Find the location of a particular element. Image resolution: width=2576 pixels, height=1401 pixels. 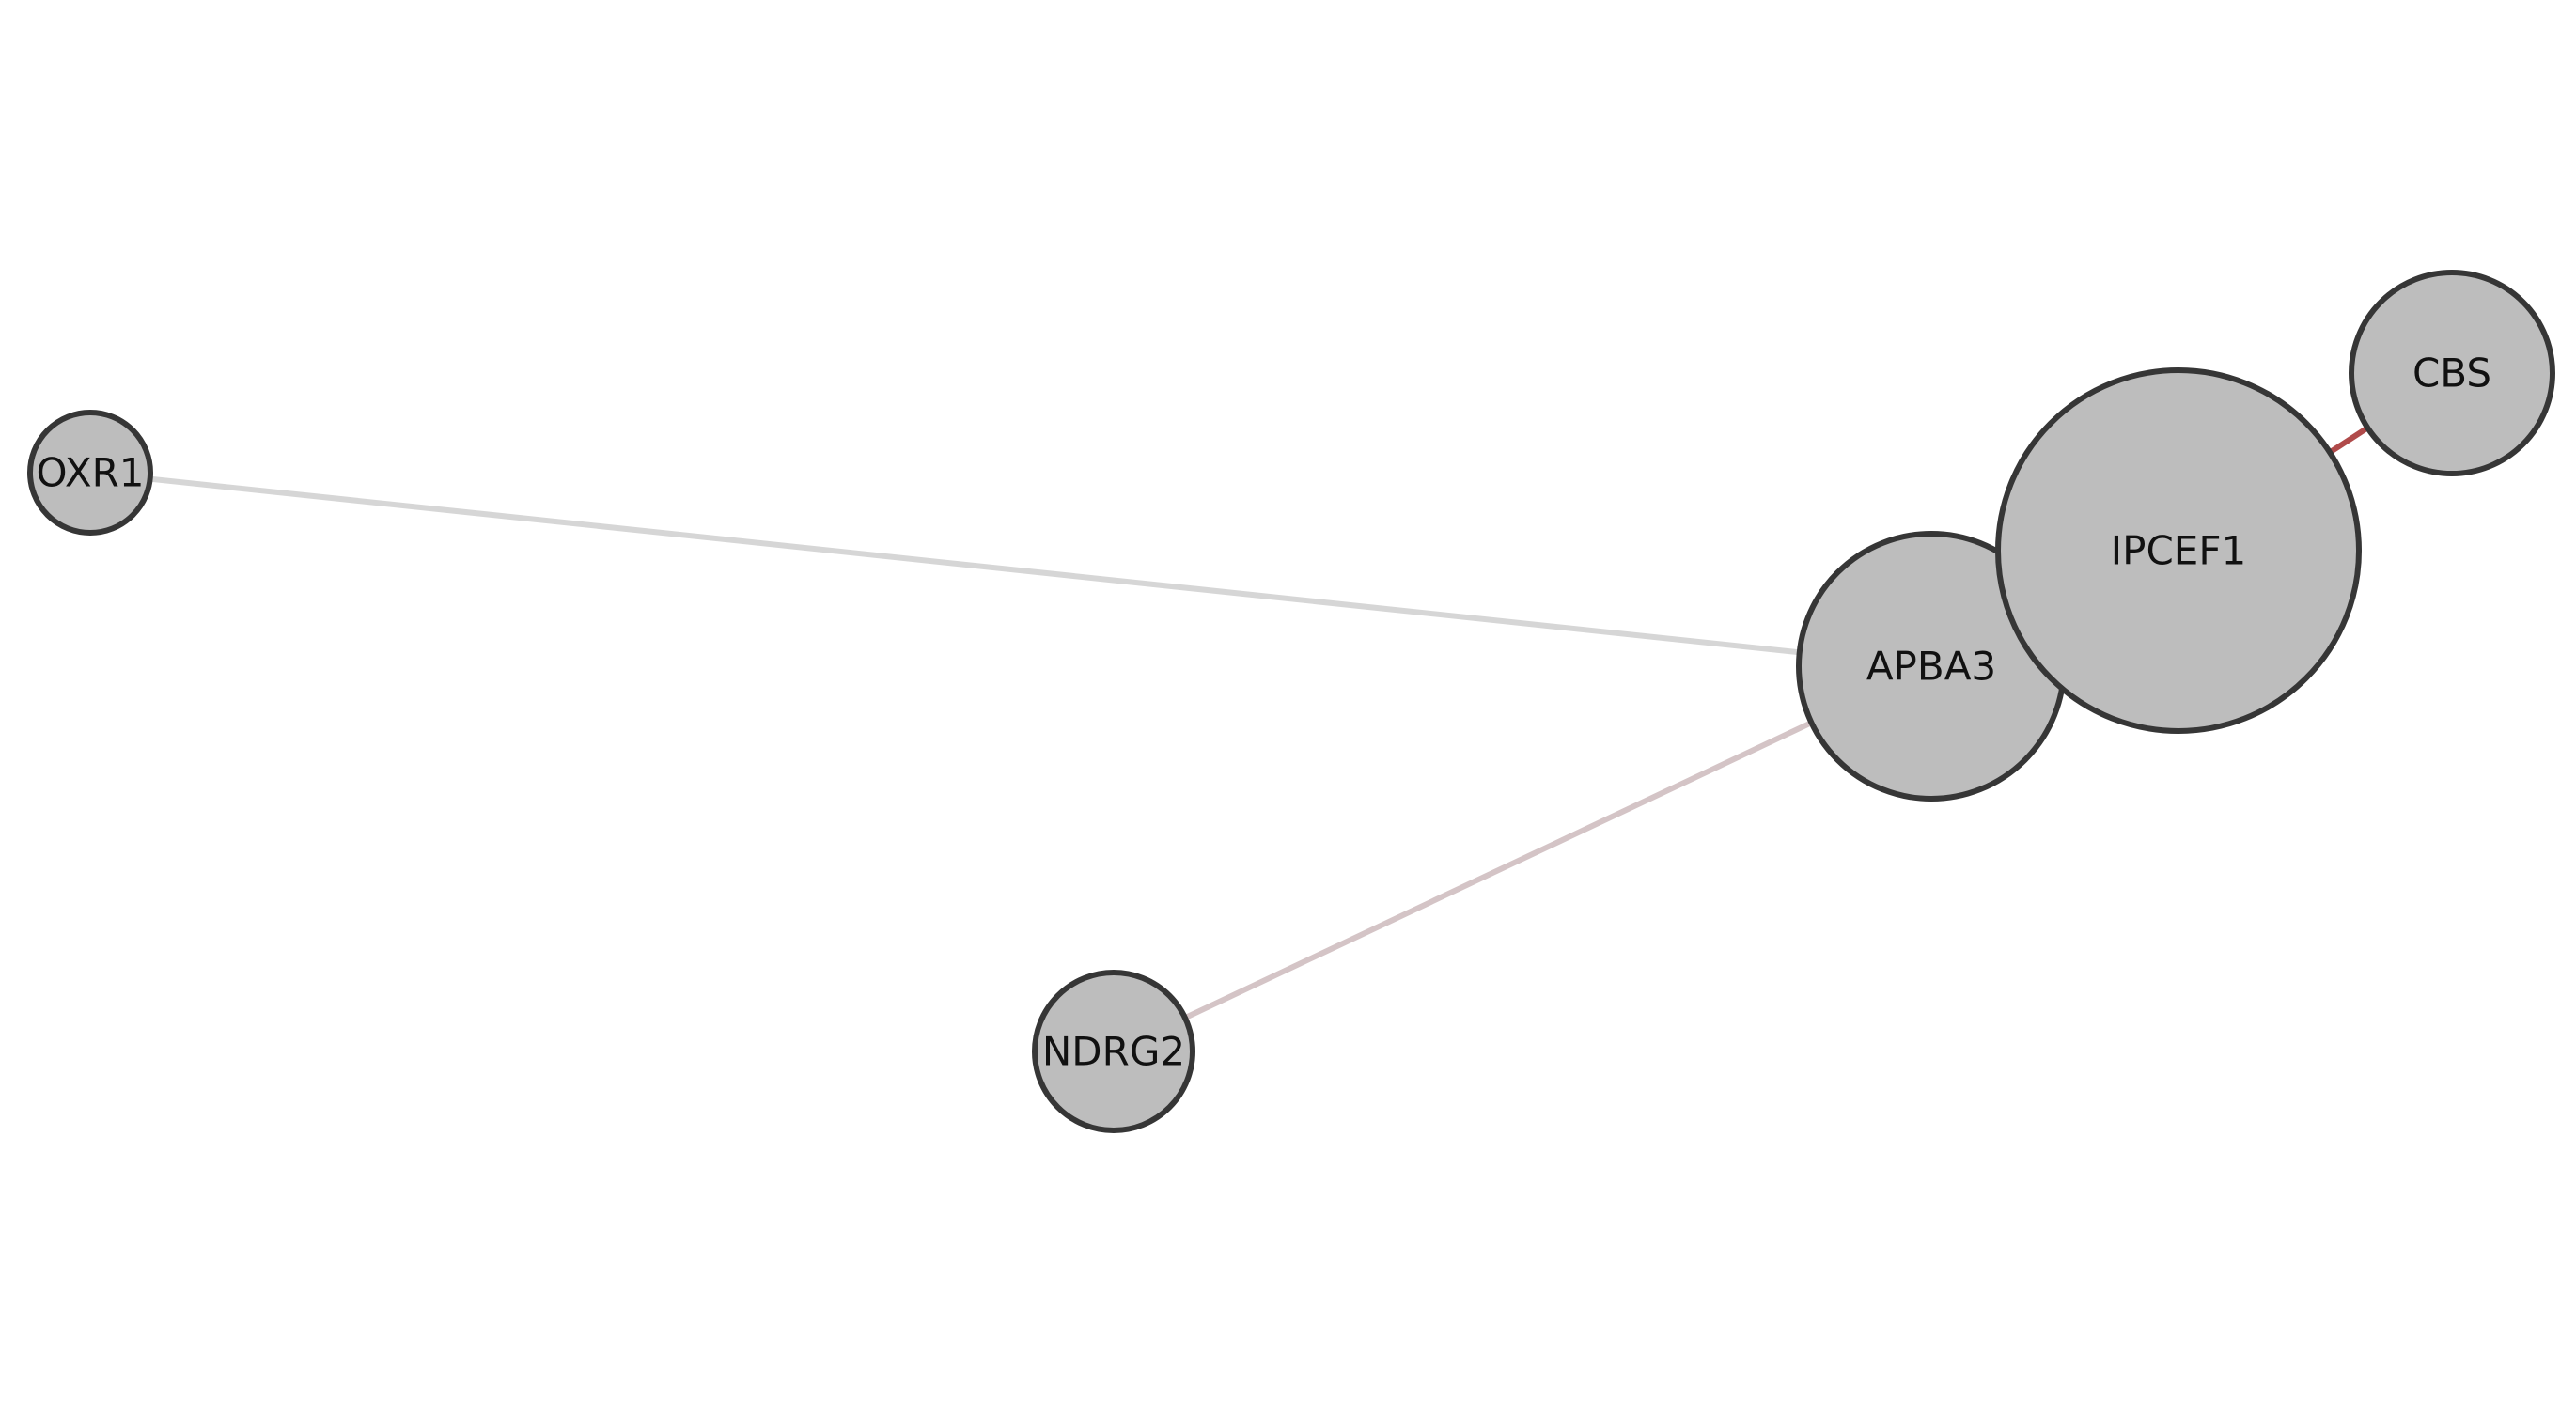

edge-ndrg2-apba3 is located at coordinates (1522, 858).